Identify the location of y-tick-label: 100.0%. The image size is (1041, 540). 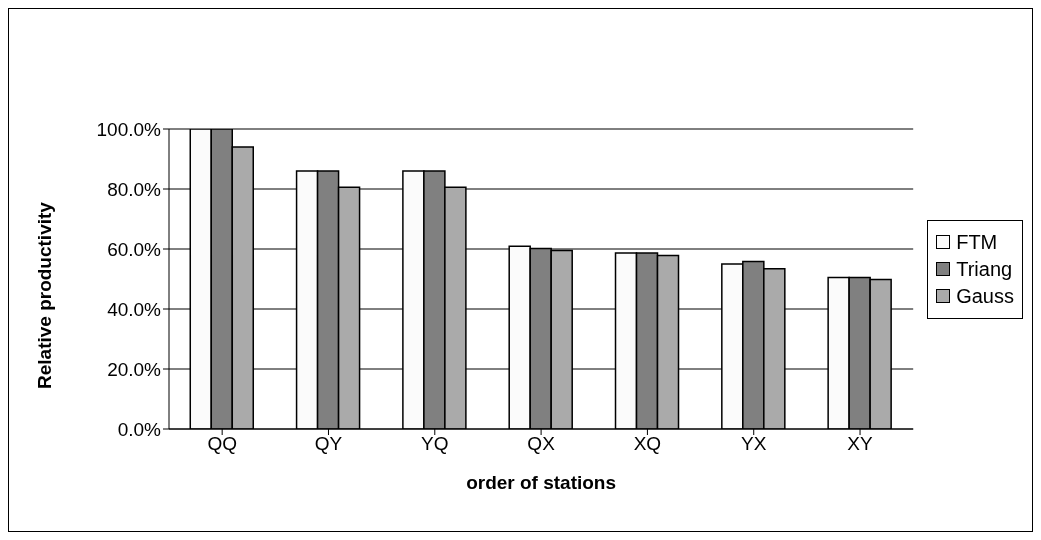
(129, 129).